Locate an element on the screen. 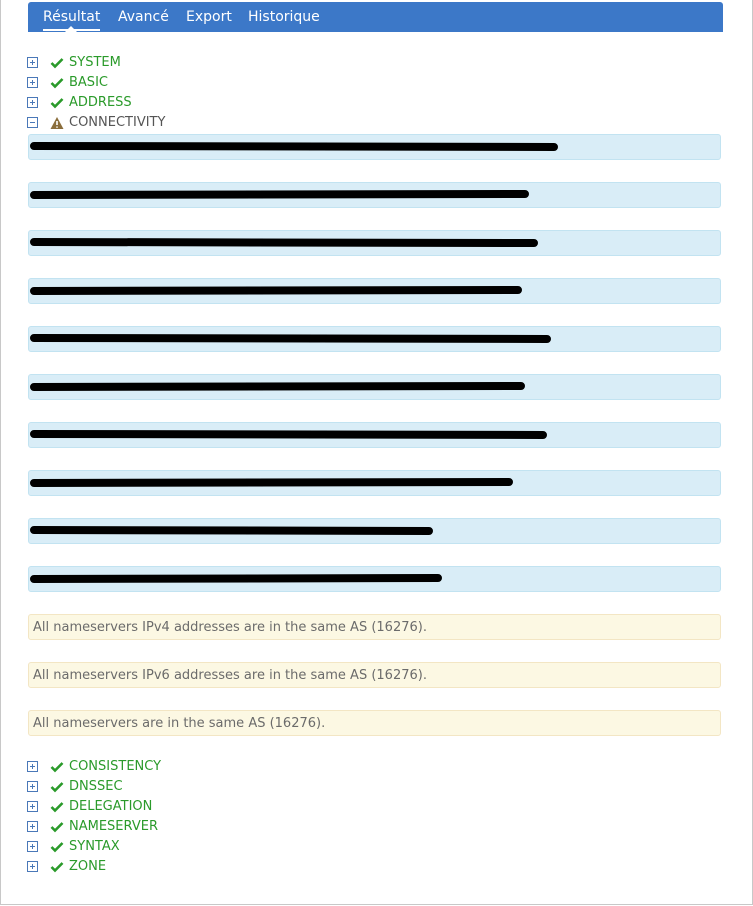  tab: Export is located at coordinates (209, 17).